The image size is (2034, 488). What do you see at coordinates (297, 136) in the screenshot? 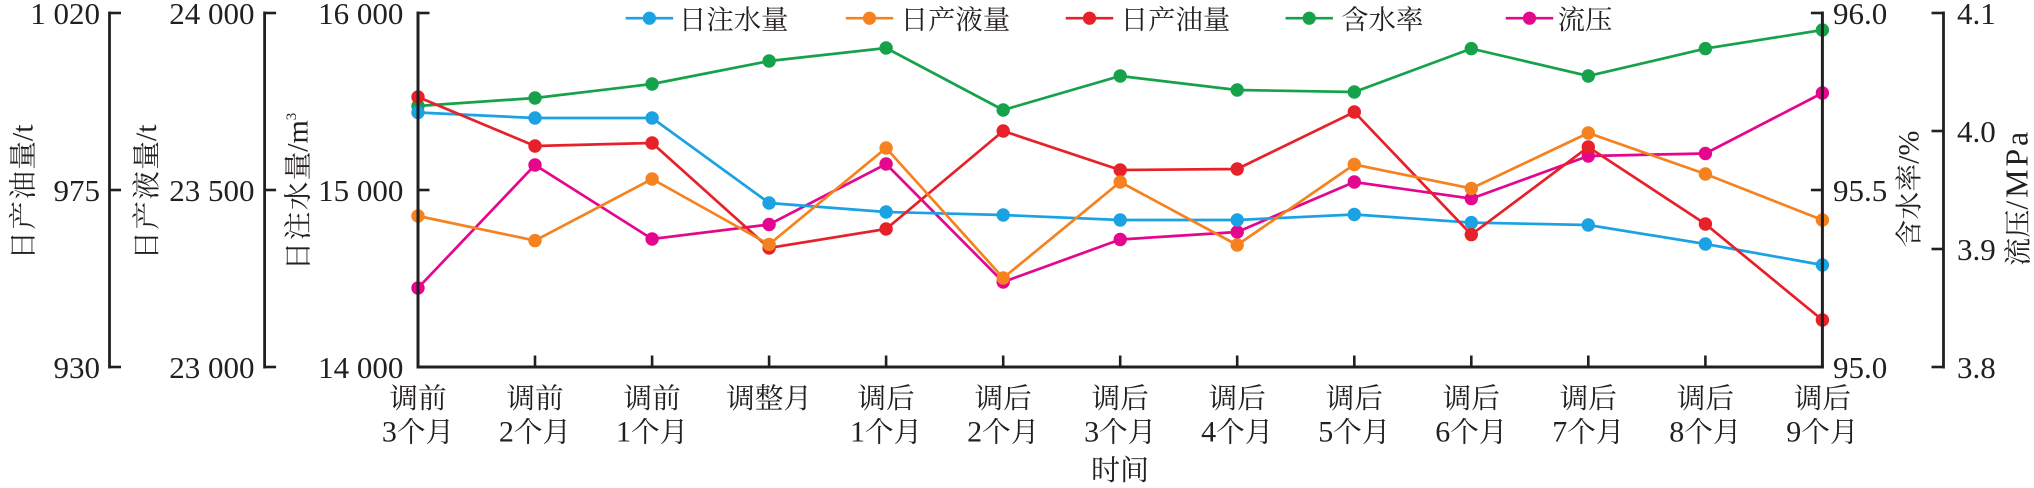
I see `svg-text: /m` at bounding box center [297, 136].